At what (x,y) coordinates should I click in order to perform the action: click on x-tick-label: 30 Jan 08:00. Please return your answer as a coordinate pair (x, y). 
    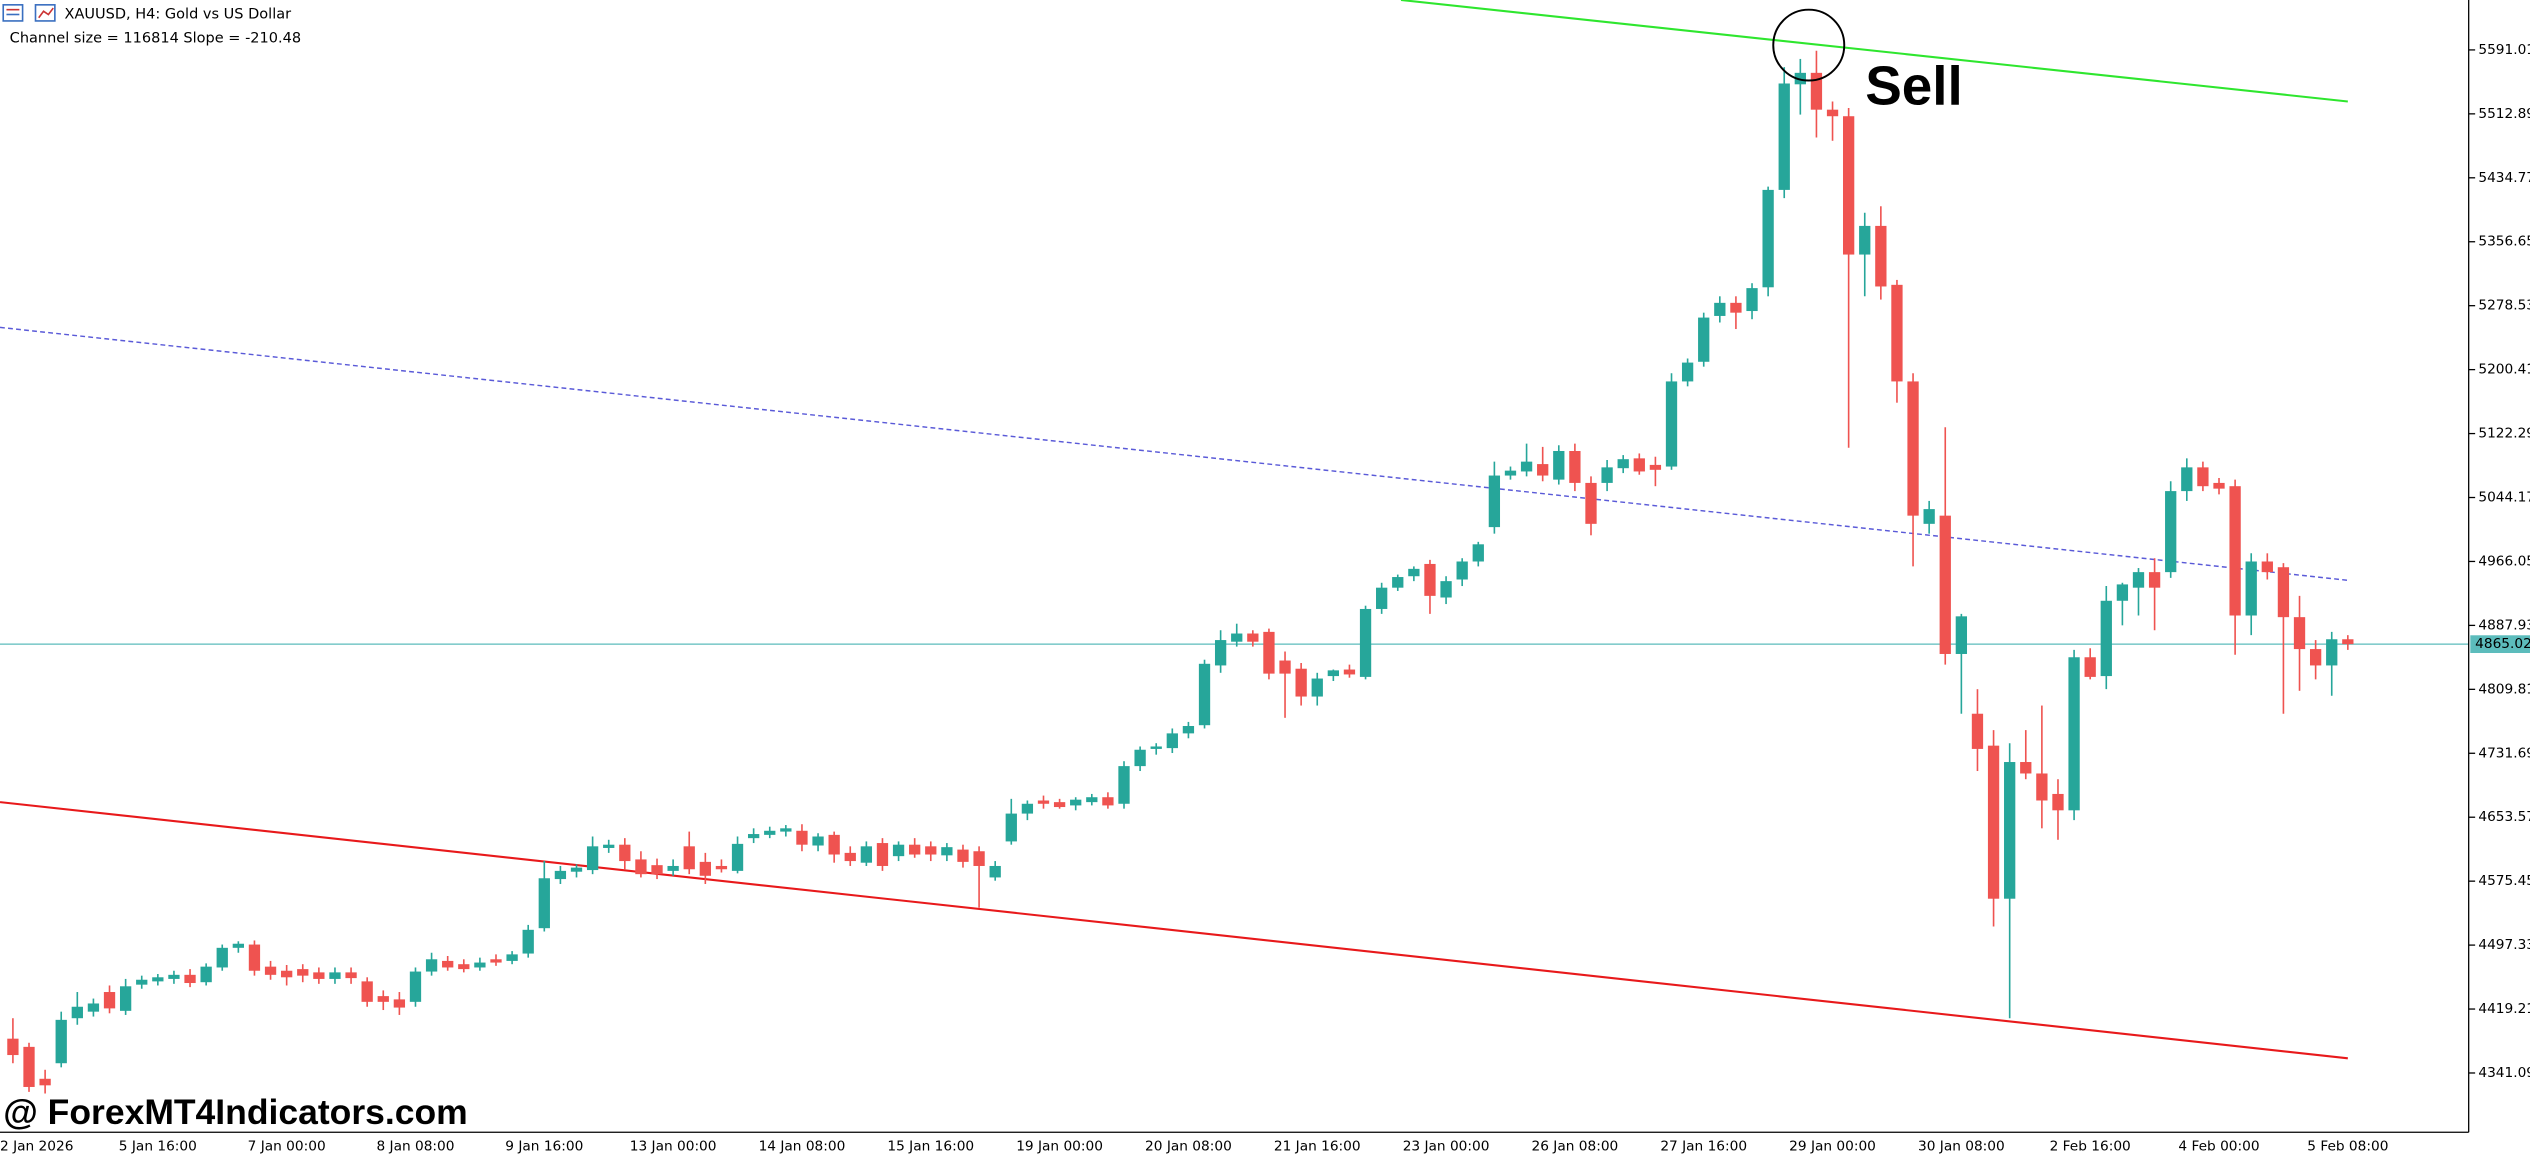
    Looking at the image, I should click on (1961, 1147).